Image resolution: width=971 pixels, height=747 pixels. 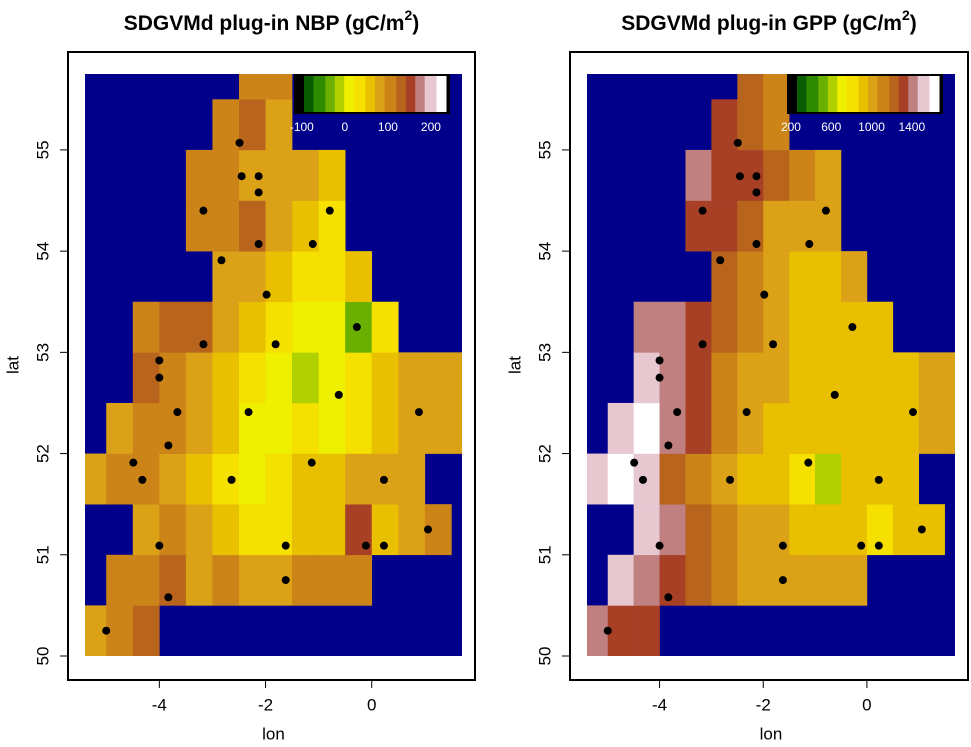 I want to click on y-tick-label: 51, so click(x=42, y=554).